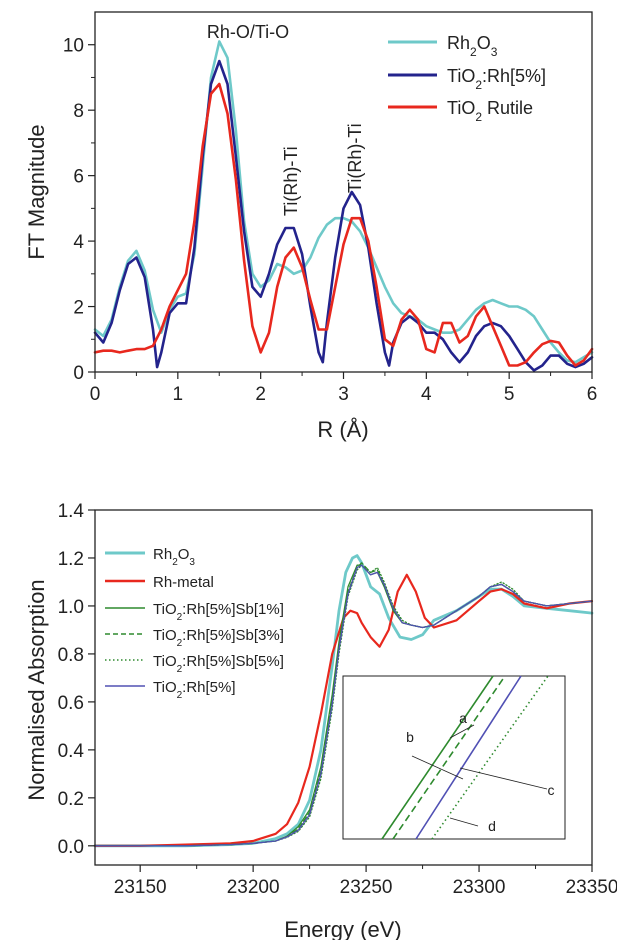 This screenshot has width=617, height=940. I want to click on y-tick-label-0-top: 0, so click(78, 373).